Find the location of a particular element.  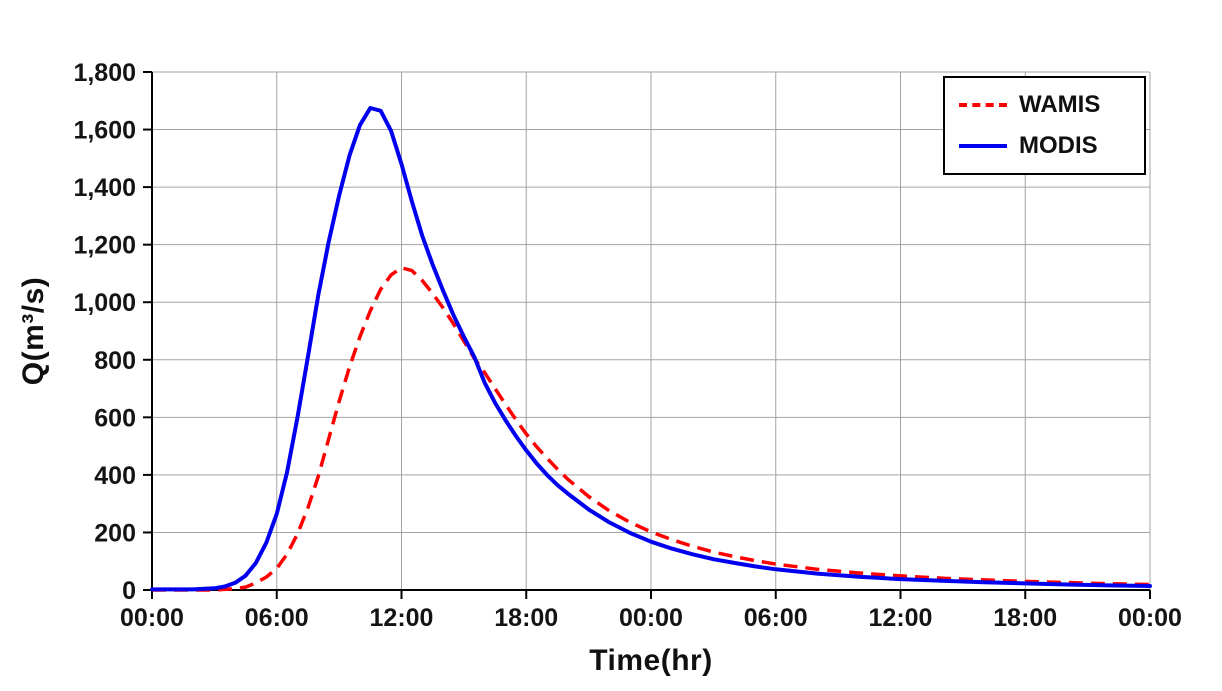

y-tick-label: 1,600 is located at coordinates (104, 131).